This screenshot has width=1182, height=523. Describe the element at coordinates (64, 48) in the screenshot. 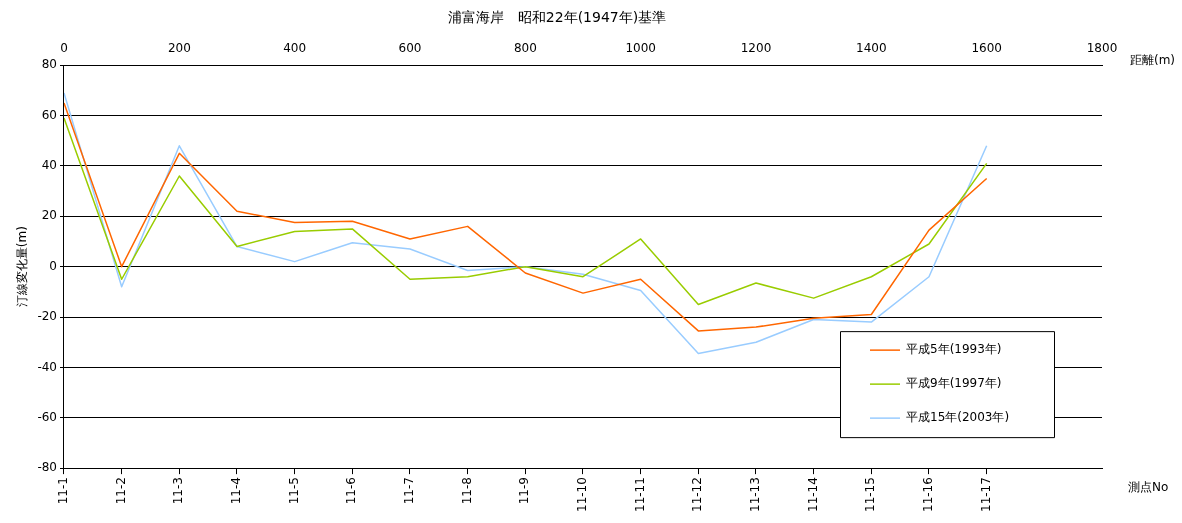

I see `x2-tick-label: 0` at that location.